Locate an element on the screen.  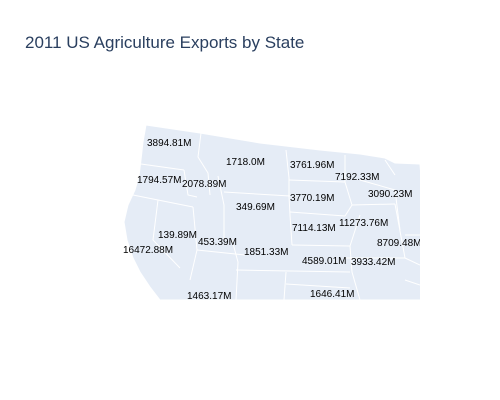
chart-title: 2011 US Agriculture Exports by State is located at coordinates (165, 42).